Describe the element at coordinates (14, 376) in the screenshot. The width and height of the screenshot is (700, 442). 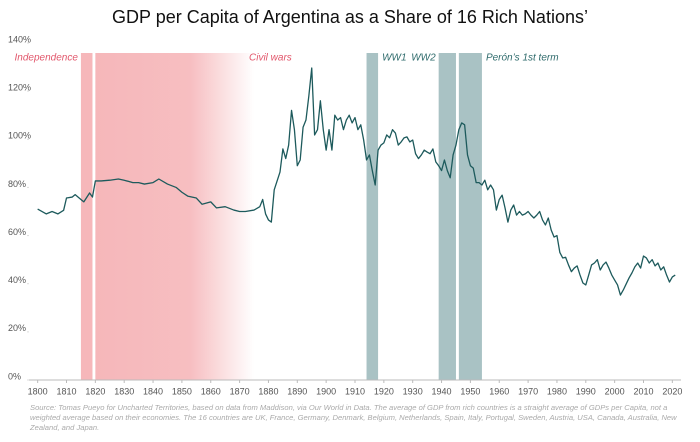
I see `y-tick-label: 0%` at that location.